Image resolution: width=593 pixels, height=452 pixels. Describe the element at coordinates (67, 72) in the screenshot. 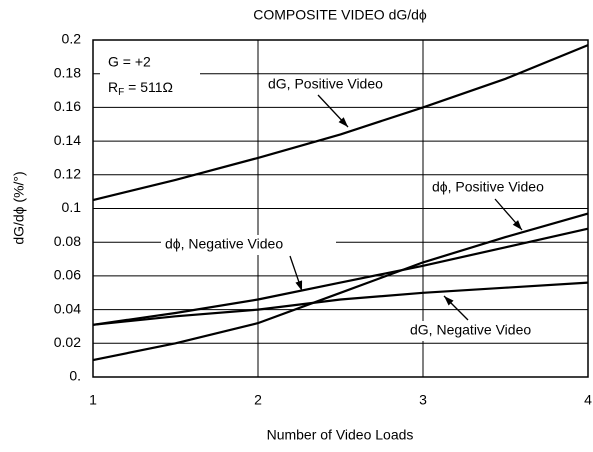

I see `y-tick-label: 0.18` at that location.